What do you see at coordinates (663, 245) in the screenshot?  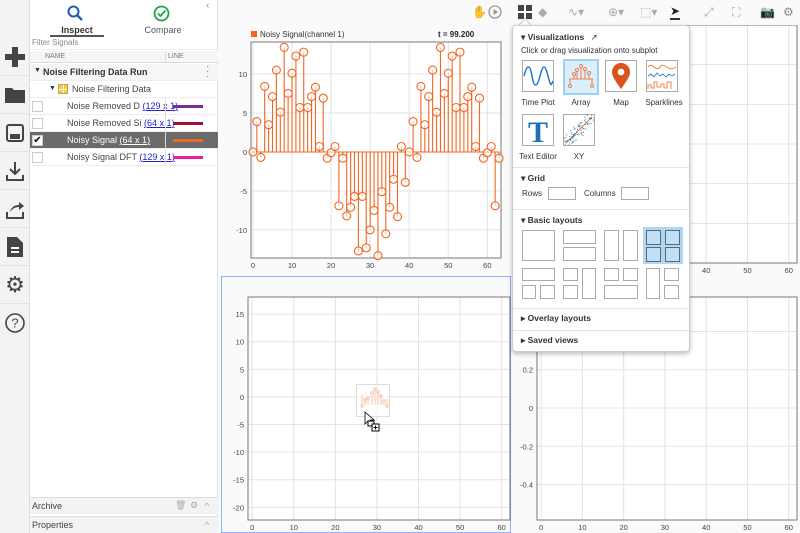 I see `layout-2x2` at bounding box center [663, 245].